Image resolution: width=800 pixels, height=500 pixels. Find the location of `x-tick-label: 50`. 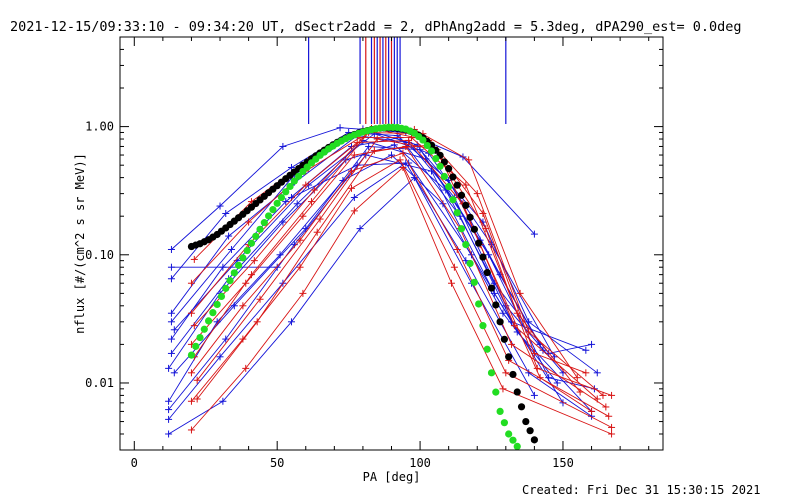

x-tick-label: 50 is located at coordinates (277, 463).